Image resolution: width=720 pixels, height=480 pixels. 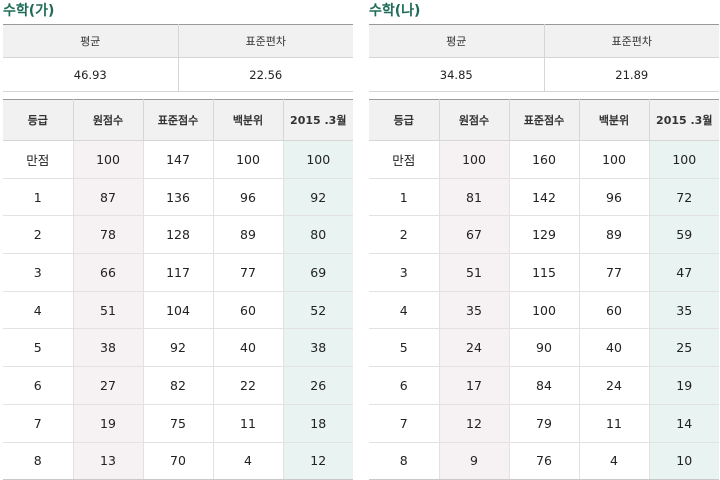 I want to click on table-row: 8 9 76 4 10, so click(x=544, y=461).